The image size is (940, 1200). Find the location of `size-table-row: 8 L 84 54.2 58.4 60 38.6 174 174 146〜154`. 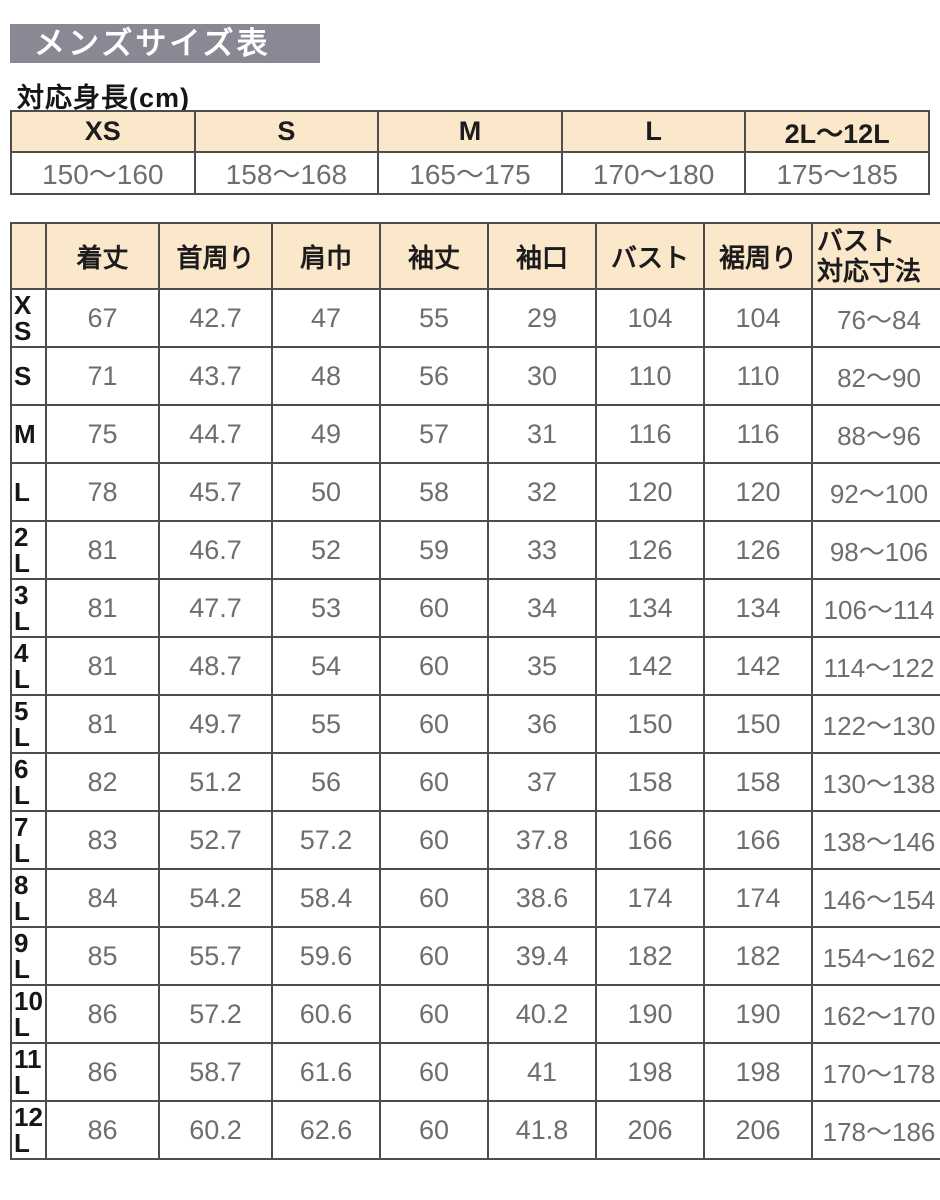

size-table-row: 8 L 84 54.2 58.4 60 38.6 174 174 146〜154 is located at coordinates (475, 898).